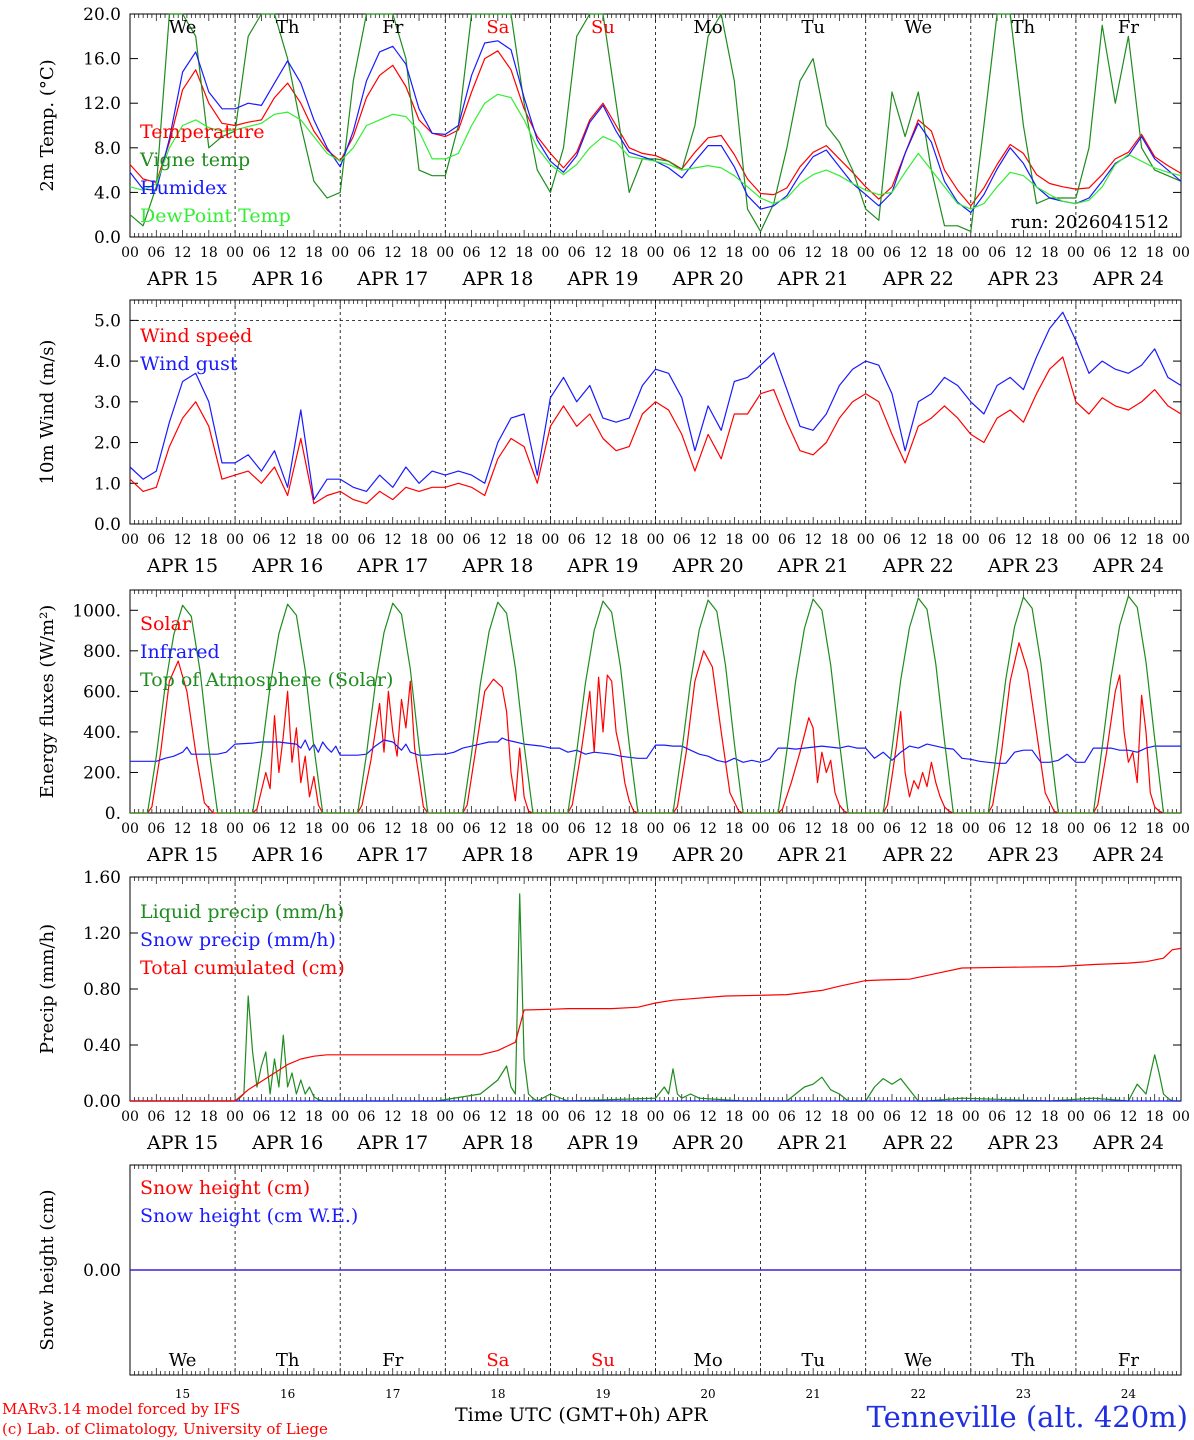  Describe the element at coordinates (1027, 1417) in the screenshot. I see `station-name: Tenneville (alt. 420m)` at that location.